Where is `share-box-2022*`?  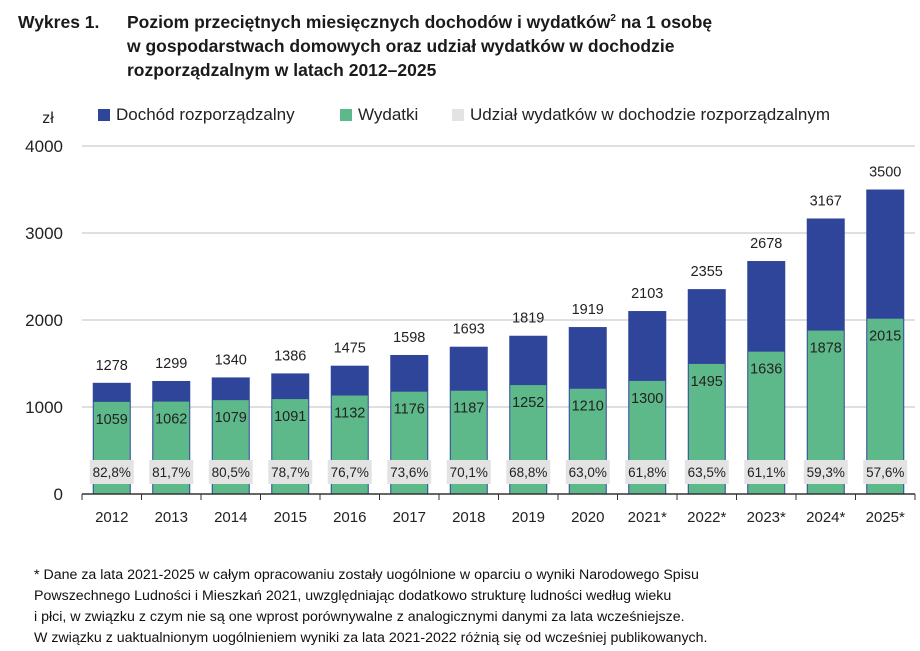 share-box-2022* is located at coordinates (706, 472).